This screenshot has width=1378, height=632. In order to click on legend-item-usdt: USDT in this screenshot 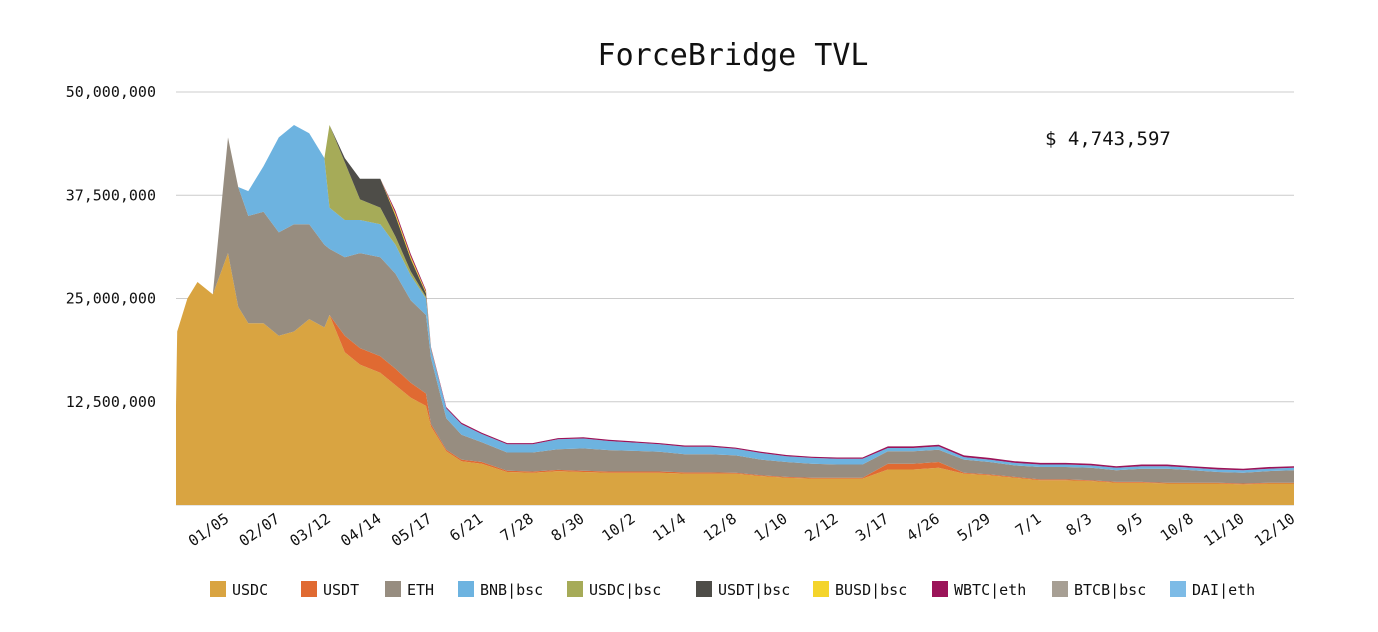, I will do `click(330, 590)`.